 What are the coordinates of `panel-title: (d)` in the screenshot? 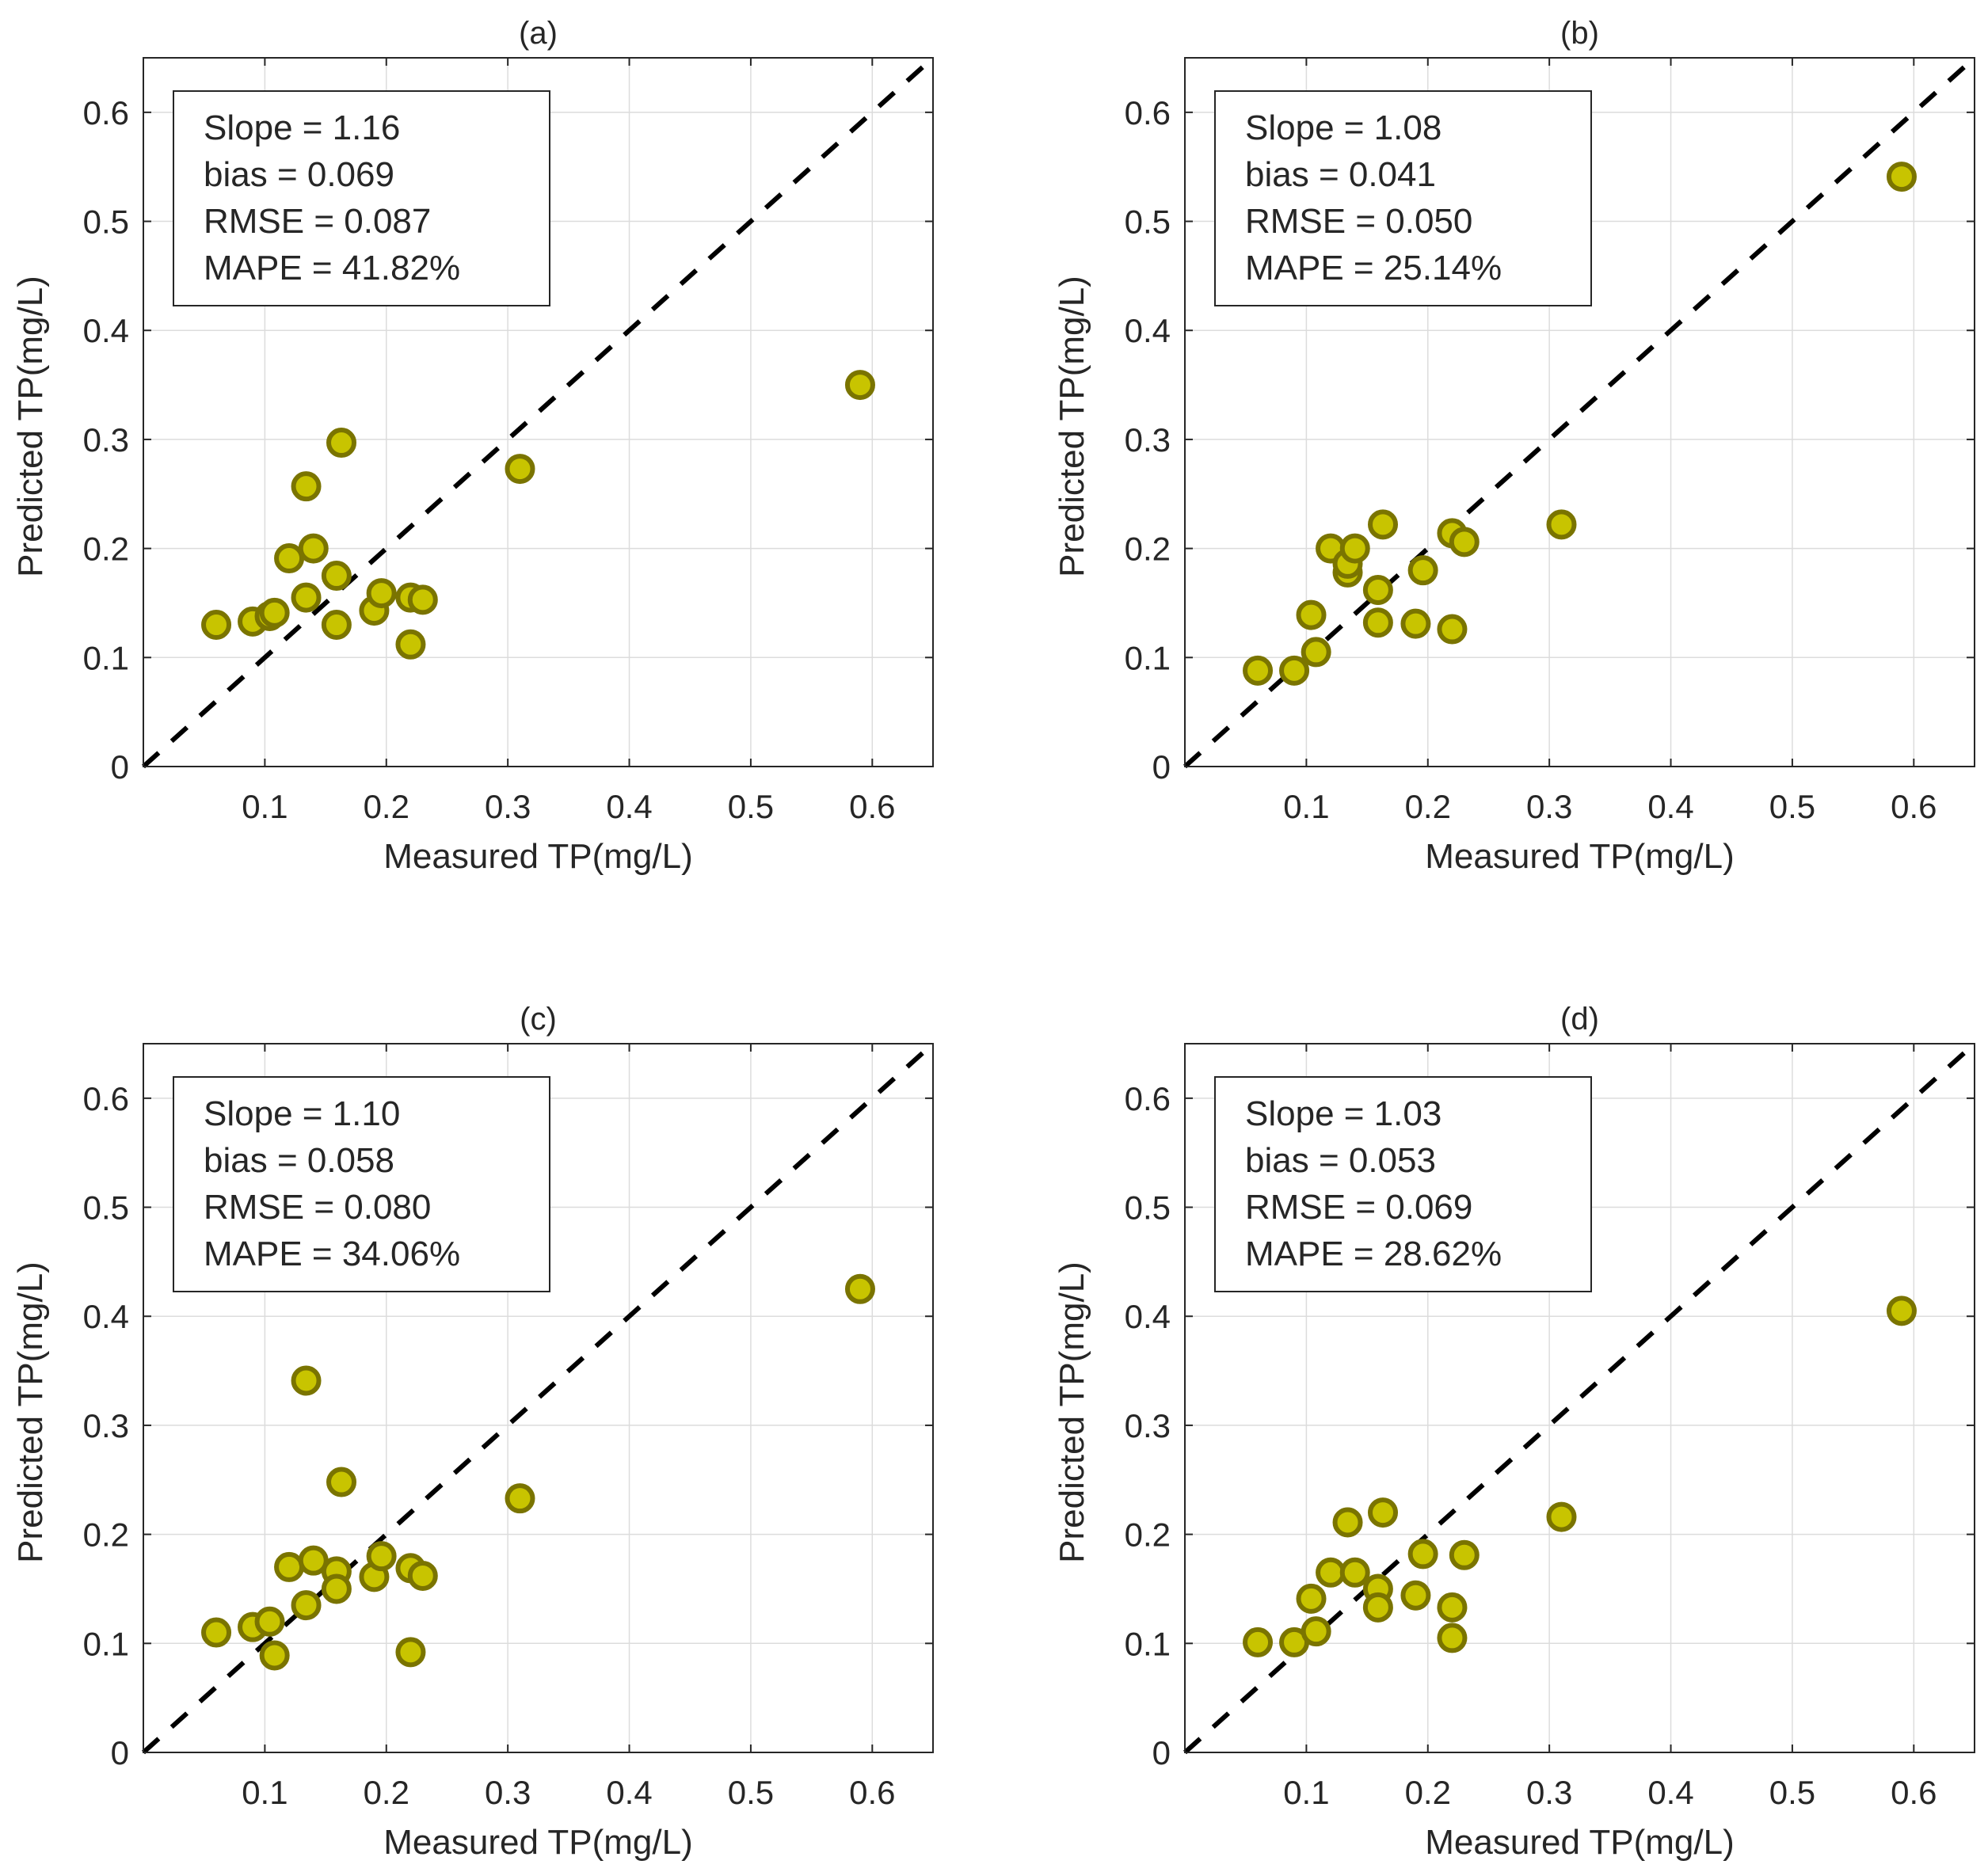 It's located at (1579, 1019).